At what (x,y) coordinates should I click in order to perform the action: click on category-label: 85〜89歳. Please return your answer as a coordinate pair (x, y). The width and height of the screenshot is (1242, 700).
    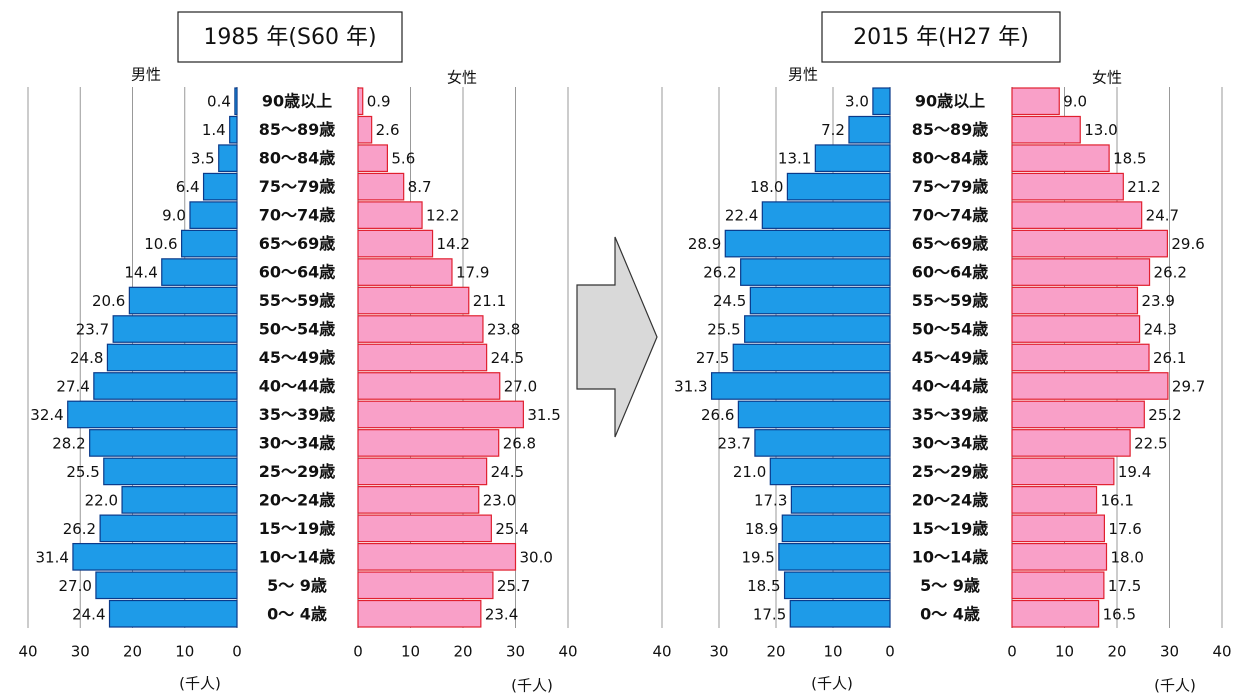
    Looking at the image, I should click on (297, 129).